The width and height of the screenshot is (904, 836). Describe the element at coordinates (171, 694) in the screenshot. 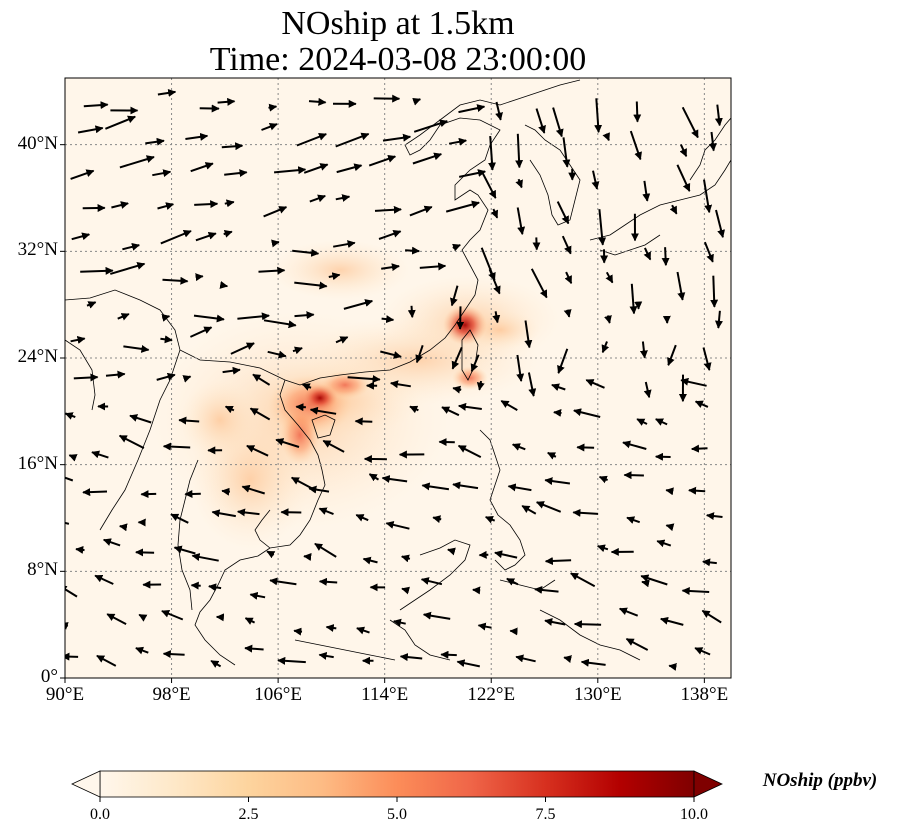

I see `lon-tick-label: 98°E` at that location.